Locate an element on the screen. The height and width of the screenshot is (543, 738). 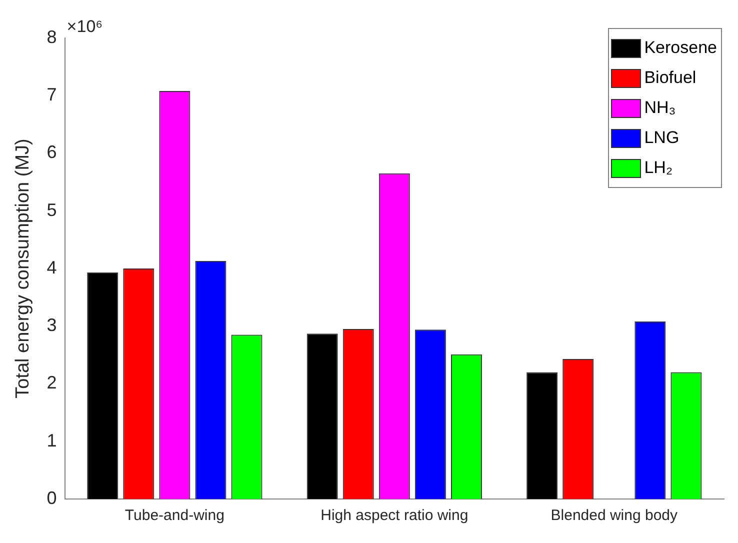
x-tick-label: High aspect ratio wing is located at coordinates (394, 515).